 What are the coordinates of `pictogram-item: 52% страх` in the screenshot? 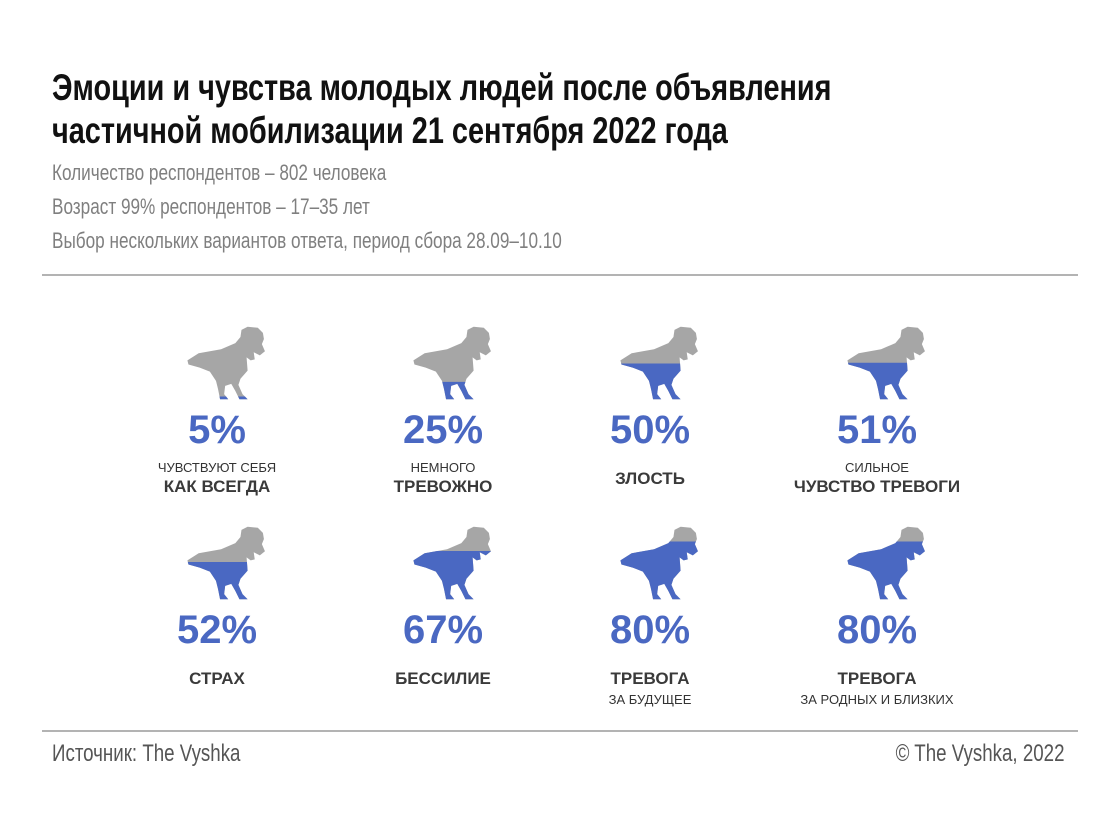 It's located at (217, 606).